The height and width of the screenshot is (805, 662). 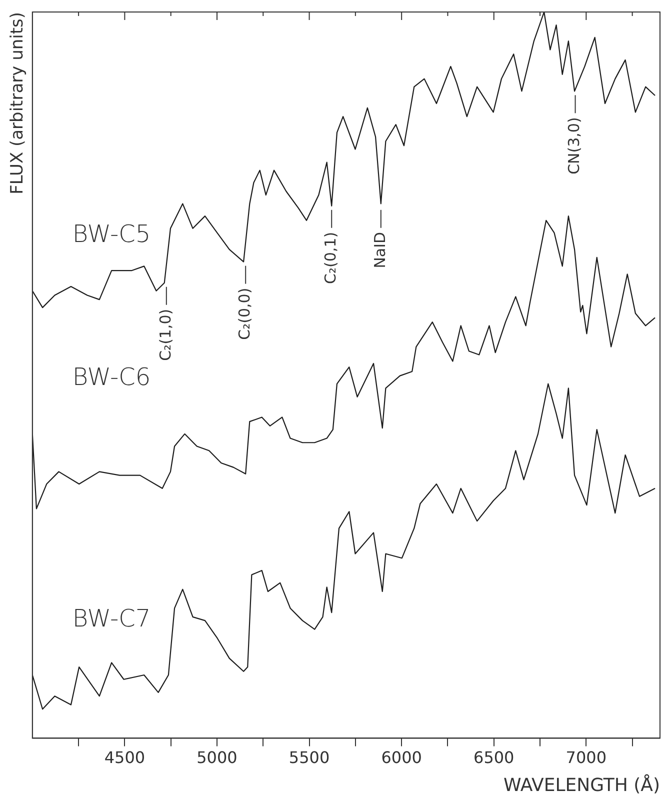 What do you see at coordinates (574, 145) in the screenshot?
I see `annotation: CN(3,0)` at bounding box center [574, 145].